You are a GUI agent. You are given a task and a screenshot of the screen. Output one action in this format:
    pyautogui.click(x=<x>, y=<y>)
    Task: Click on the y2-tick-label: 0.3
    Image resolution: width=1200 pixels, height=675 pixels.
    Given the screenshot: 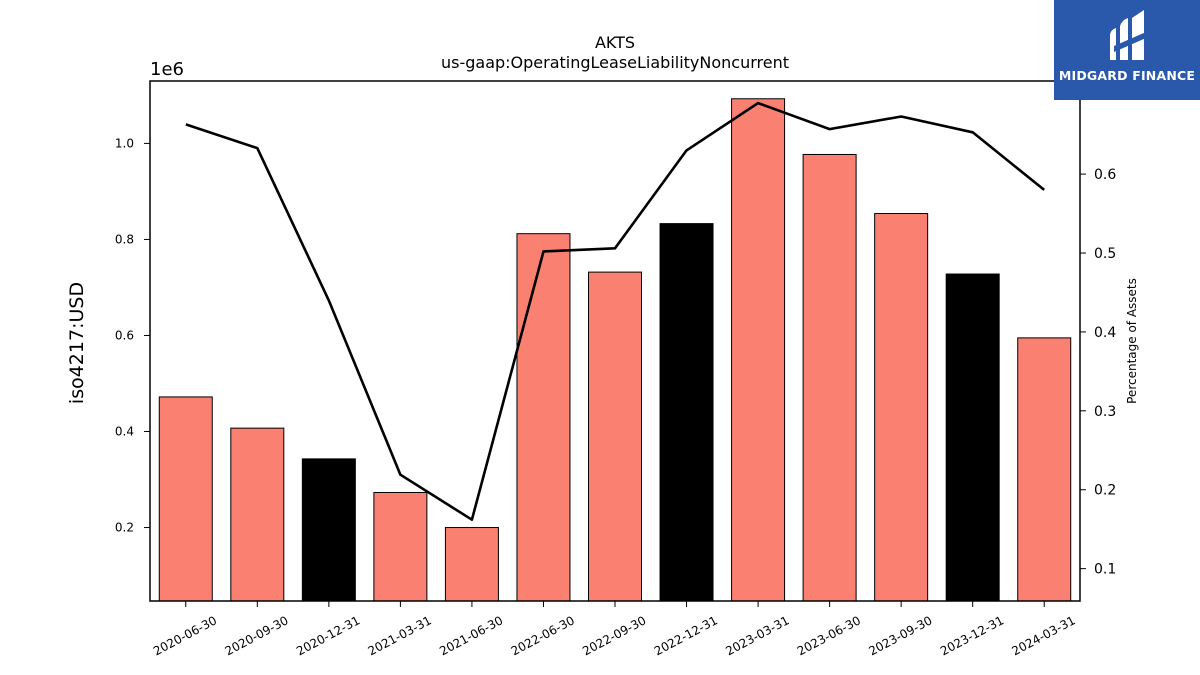 What is the action you would take?
    pyautogui.click(x=1105, y=412)
    